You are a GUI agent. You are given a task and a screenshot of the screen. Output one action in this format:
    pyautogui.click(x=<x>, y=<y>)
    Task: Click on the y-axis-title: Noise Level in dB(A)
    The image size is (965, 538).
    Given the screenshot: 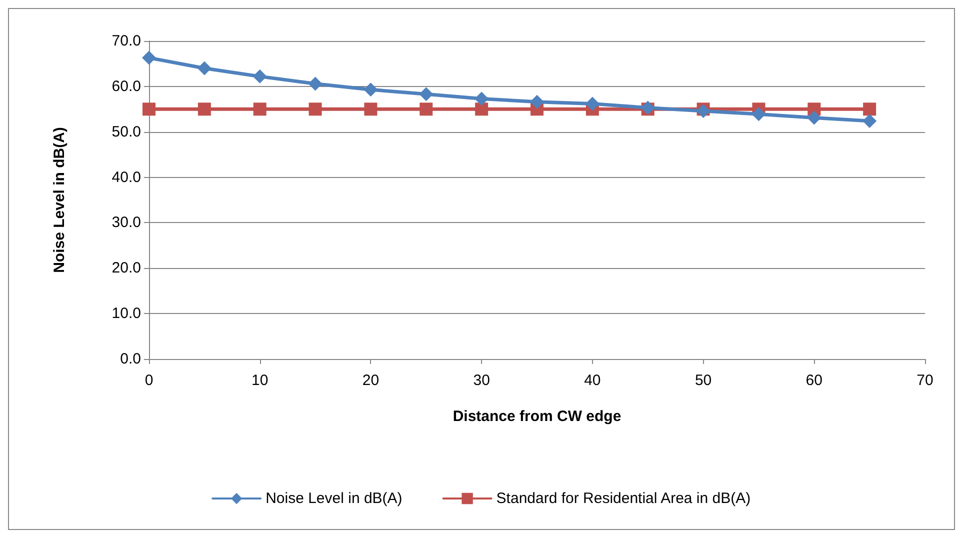 What is the action you would take?
    pyautogui.click(x=59, y=200)
    